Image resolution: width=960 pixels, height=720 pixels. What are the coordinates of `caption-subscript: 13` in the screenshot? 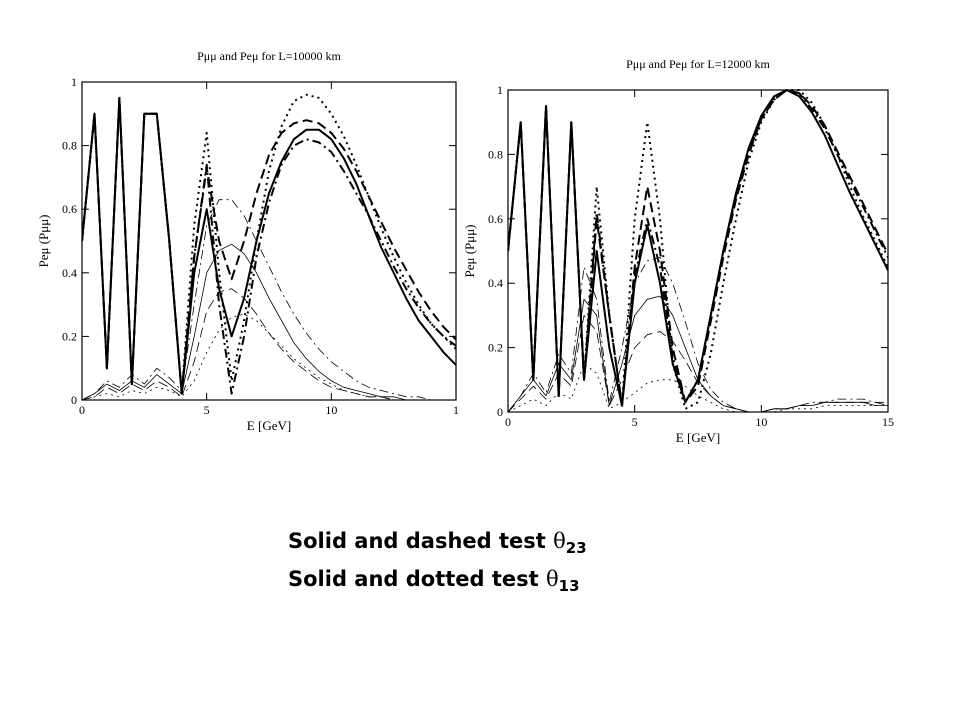 It's located at (569, 586).